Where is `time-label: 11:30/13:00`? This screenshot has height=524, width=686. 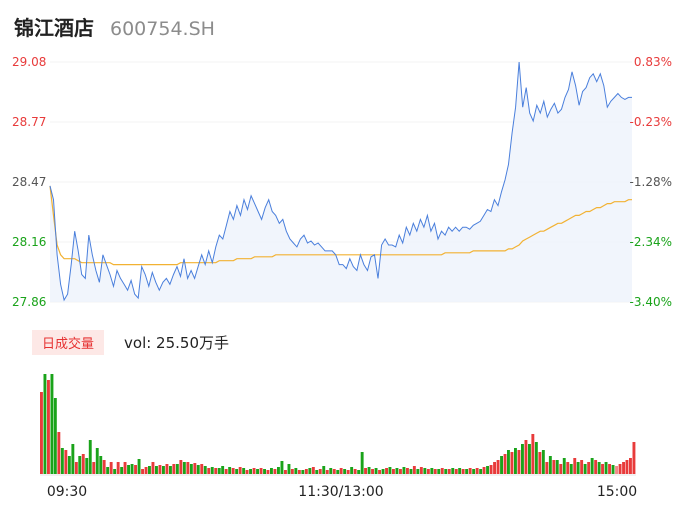
time-label: 11:30/13:00 is located at coordinates (340, 492).